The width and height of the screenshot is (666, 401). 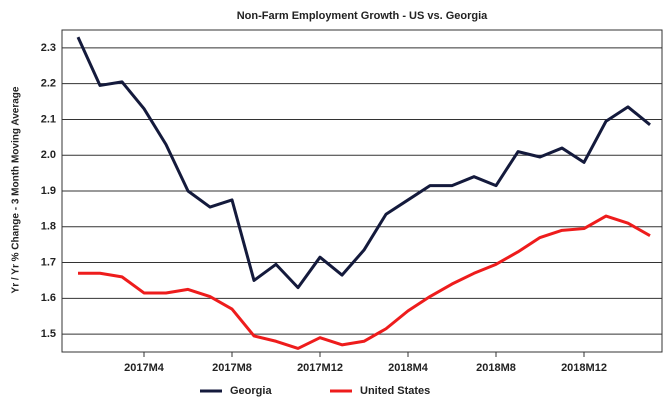 What do you see at coordinates (320, 368) in the screenshot?
I see `x-tick-label: 2017M12` at bounding box center [320, 368].